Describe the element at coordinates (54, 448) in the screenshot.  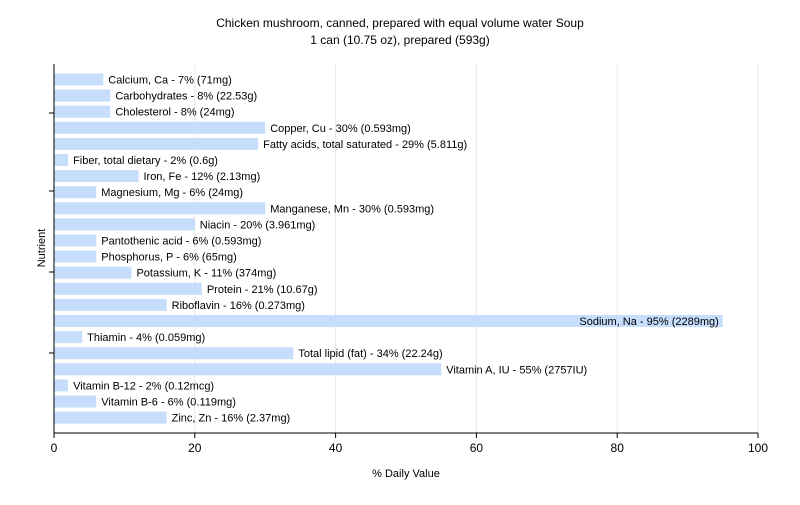
I see `x-tick-label: 0` at that location.